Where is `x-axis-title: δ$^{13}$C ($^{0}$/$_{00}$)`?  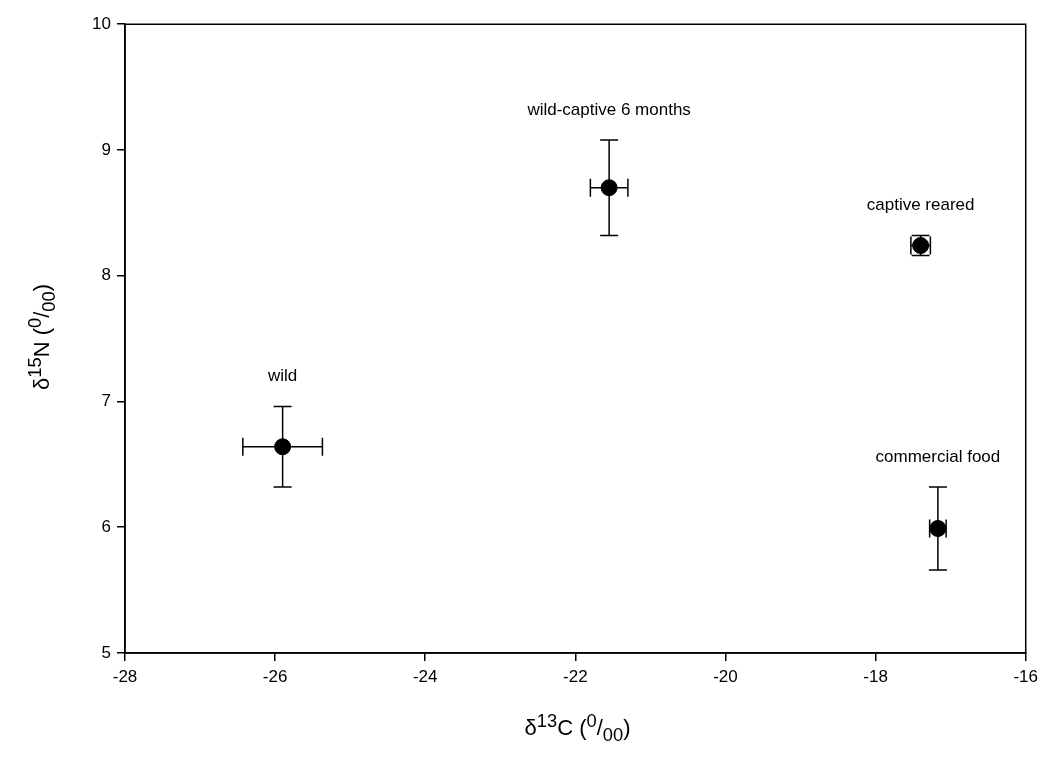 x-axis-title: δ$^{13}$C ($^{0}$/$_{00}$) is located at coordinates (577, 728).